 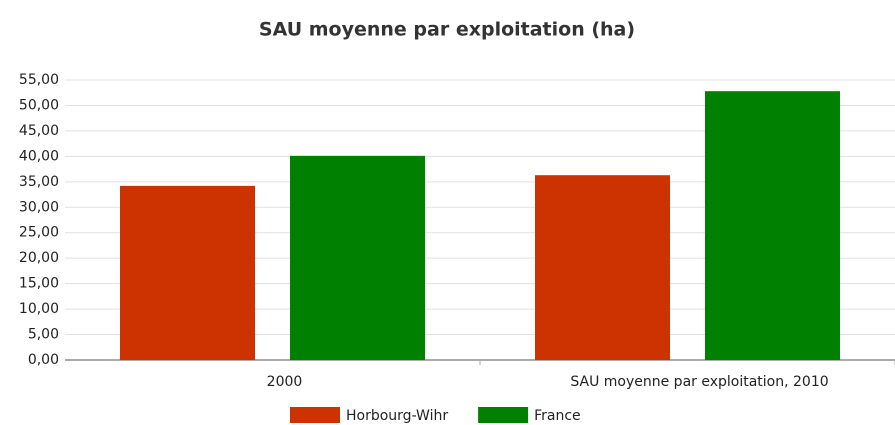 What do you see at coordinates (39, 233) in the screenshot?
I see `y-tick-label: 25,00` at bounding box center [39, 233].